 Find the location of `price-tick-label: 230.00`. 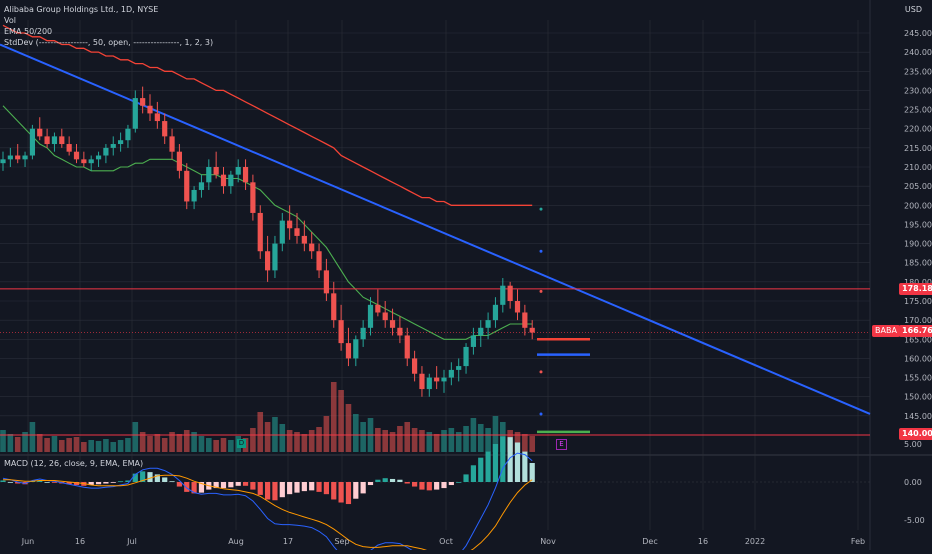

price-tick-label: 230.00 is located at coordinates (918, 90).